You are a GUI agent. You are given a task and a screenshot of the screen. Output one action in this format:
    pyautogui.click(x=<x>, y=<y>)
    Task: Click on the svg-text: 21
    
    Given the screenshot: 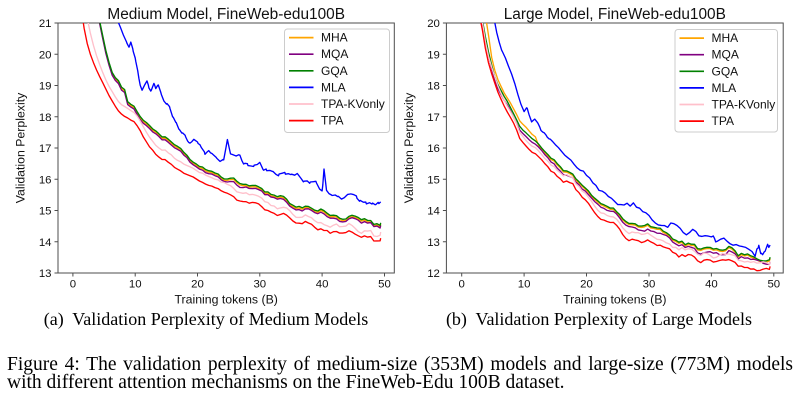 What is the action you would take?
    pyautogui.click(x=45, y=24)
    